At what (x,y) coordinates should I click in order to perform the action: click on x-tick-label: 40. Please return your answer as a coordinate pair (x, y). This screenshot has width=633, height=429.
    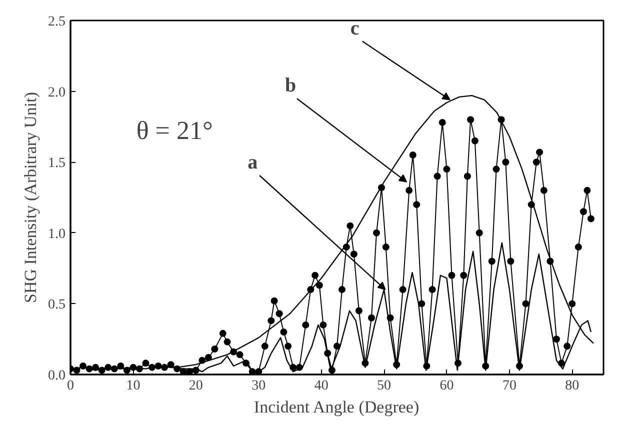
    Looking at the image, I should click on (321, 386).